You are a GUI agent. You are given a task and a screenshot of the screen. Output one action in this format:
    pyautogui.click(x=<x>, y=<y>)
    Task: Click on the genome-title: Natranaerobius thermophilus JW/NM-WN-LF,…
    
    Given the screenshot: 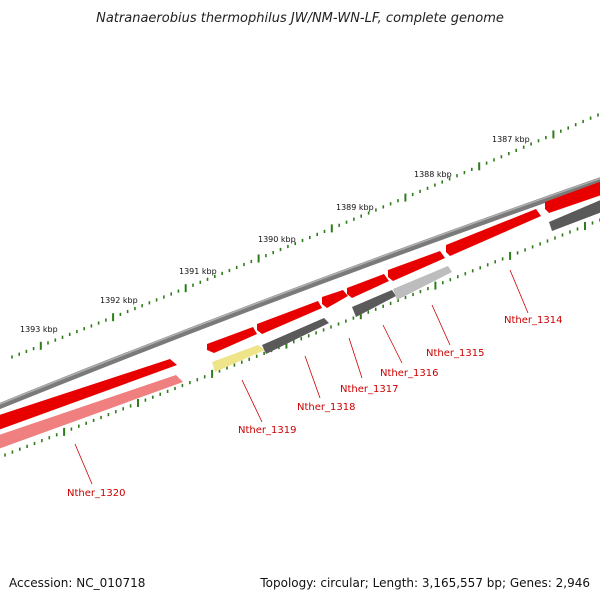 What is the action you would take?
    pyautogui.click(x=300, y=18)
    